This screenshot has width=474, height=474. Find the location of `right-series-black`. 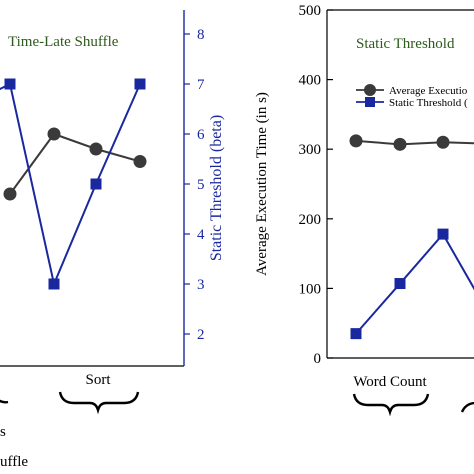

right-series-black is located at coordinates (411, 142).